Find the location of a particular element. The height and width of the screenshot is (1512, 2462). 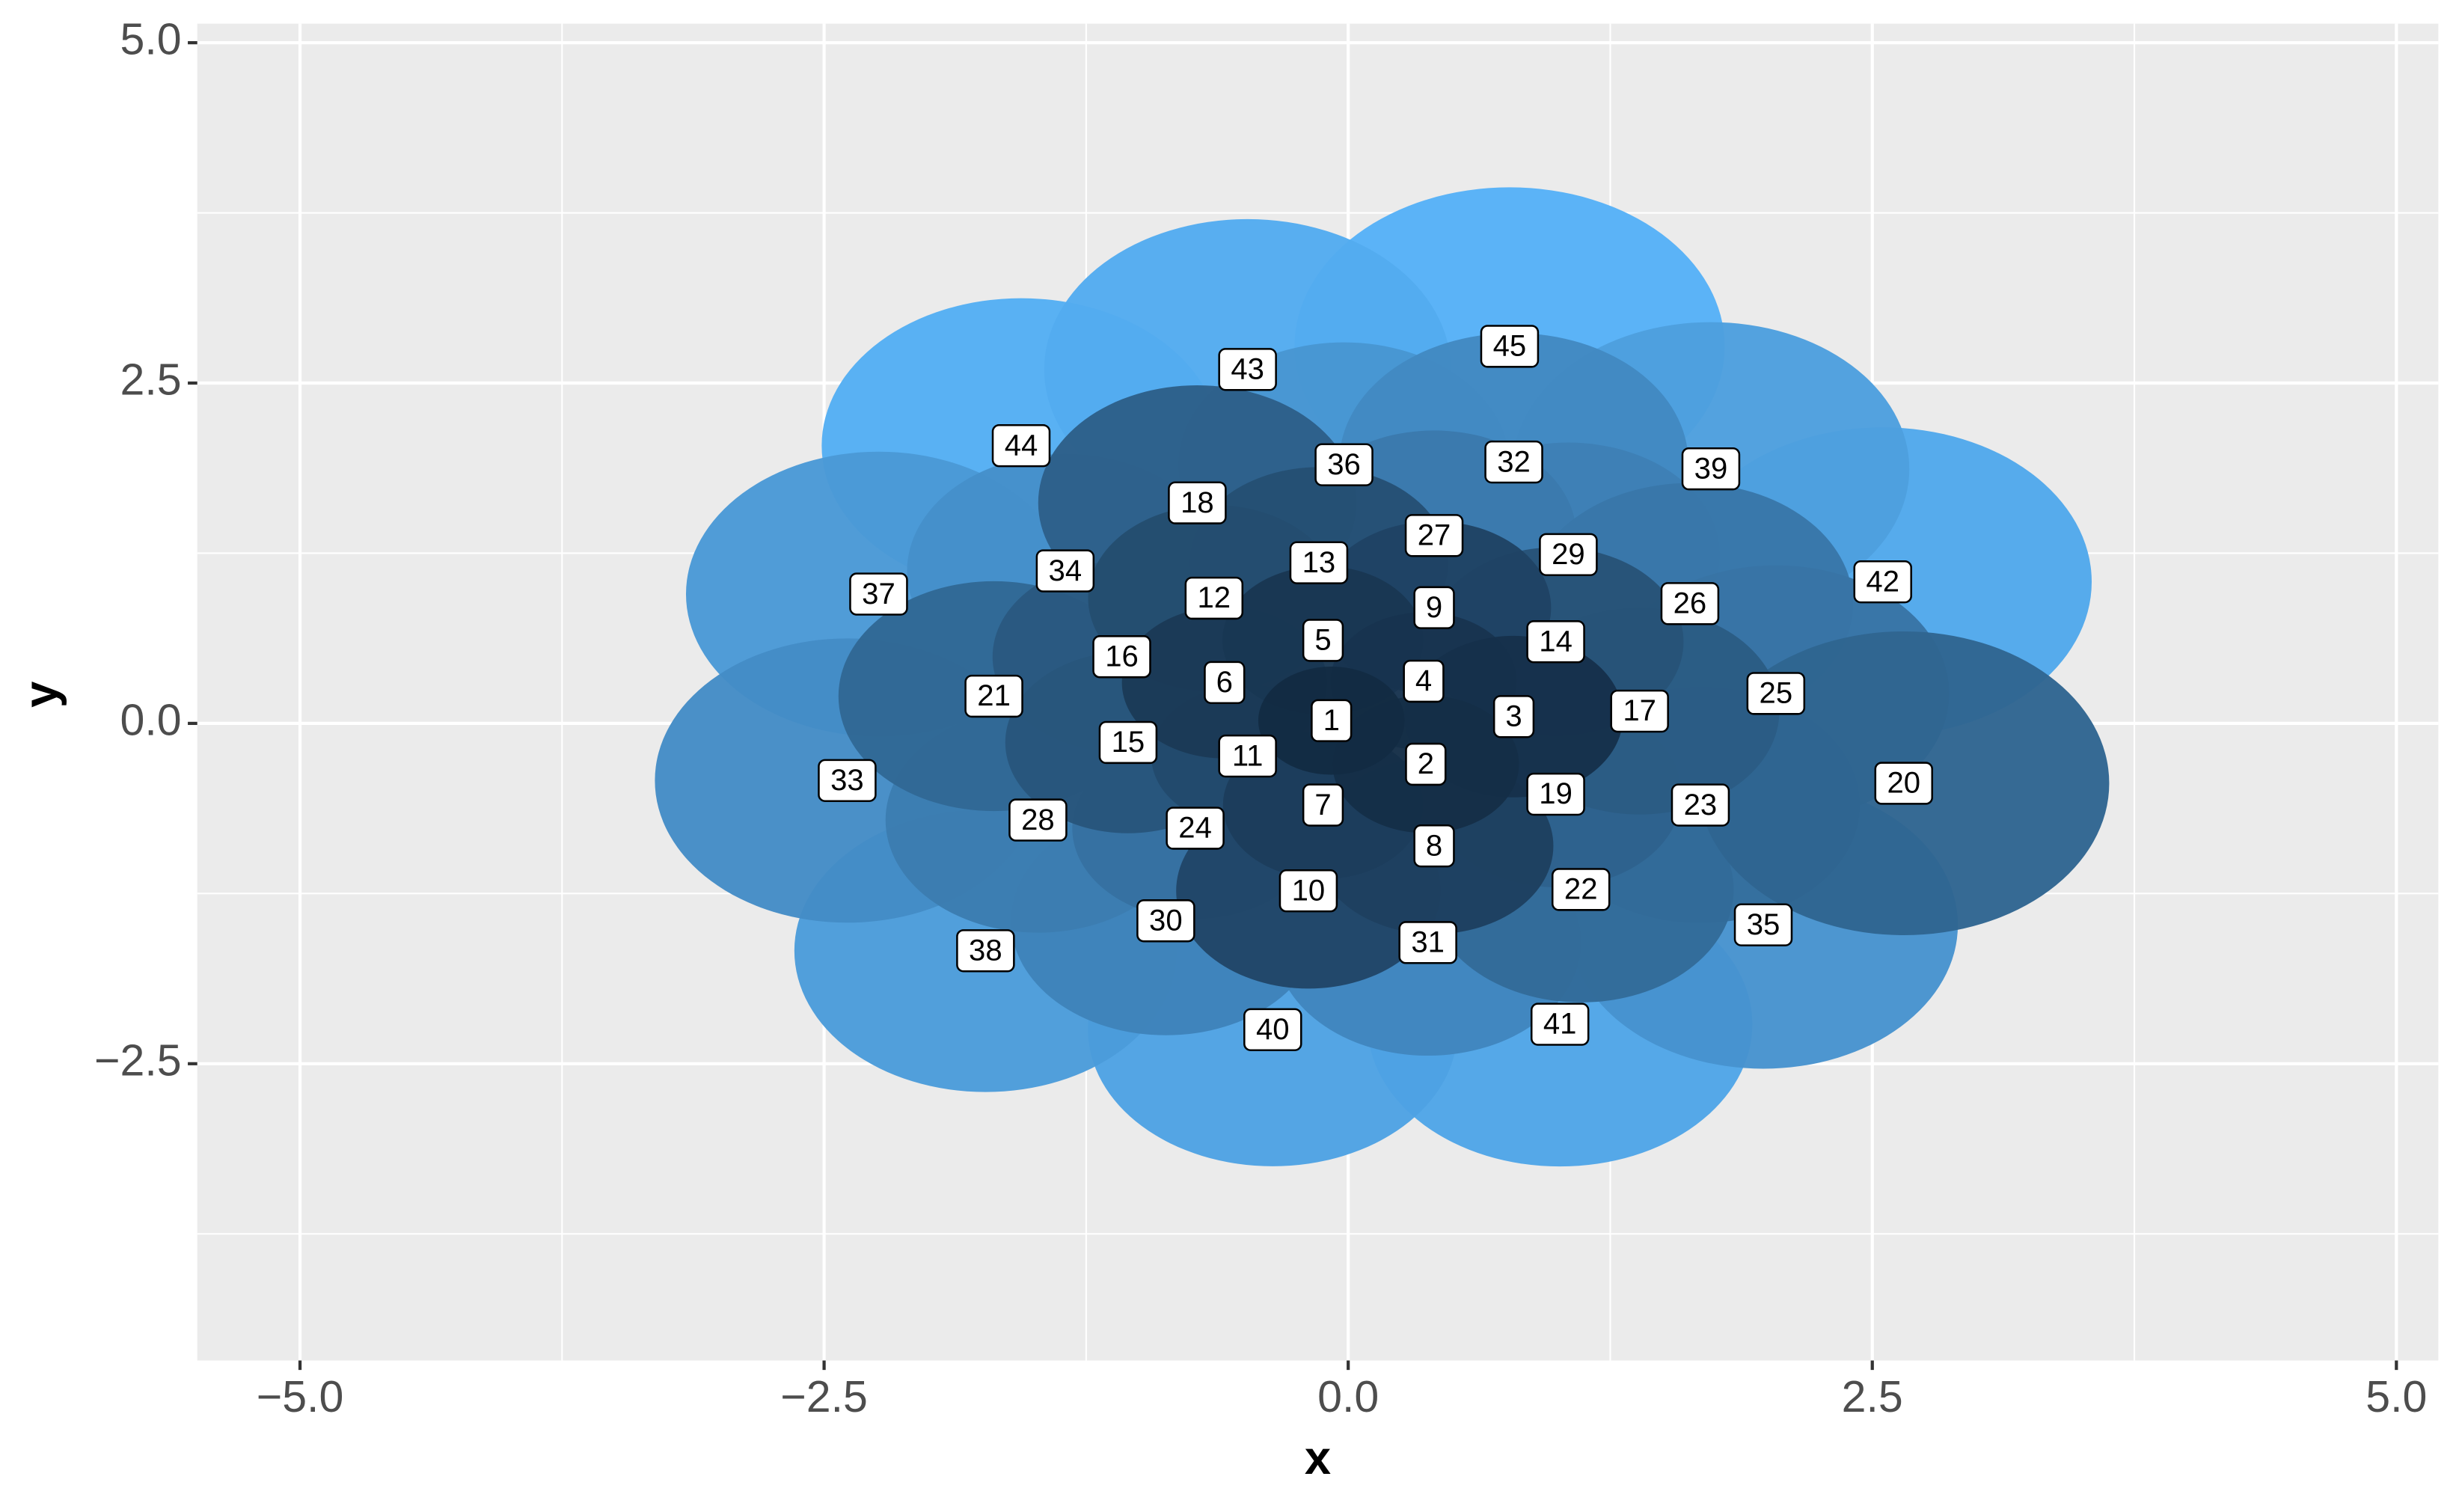

cluster-label: 32 is located at coordinates (1514, 461).